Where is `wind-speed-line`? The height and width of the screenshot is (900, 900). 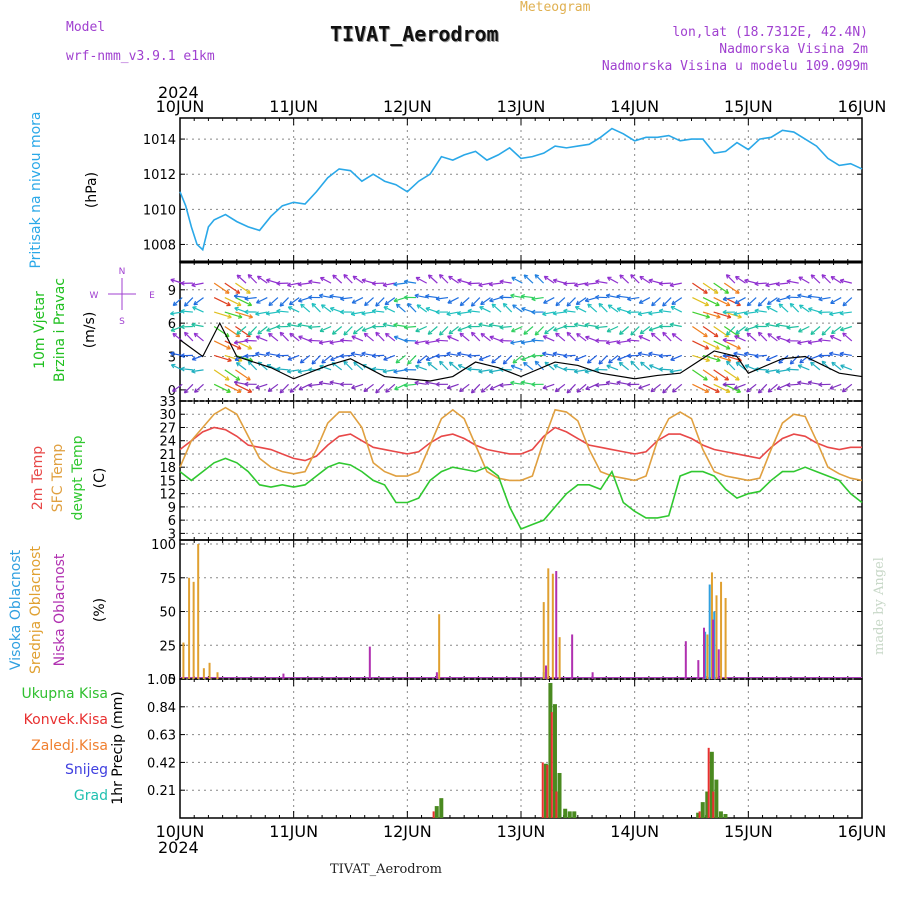
wind-speed-line is located at coordinates (521, 351).